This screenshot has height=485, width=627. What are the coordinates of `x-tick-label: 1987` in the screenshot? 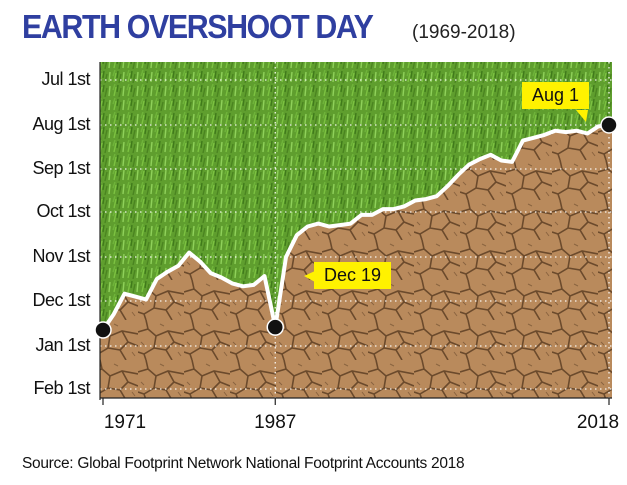 It's located at (275, 422).